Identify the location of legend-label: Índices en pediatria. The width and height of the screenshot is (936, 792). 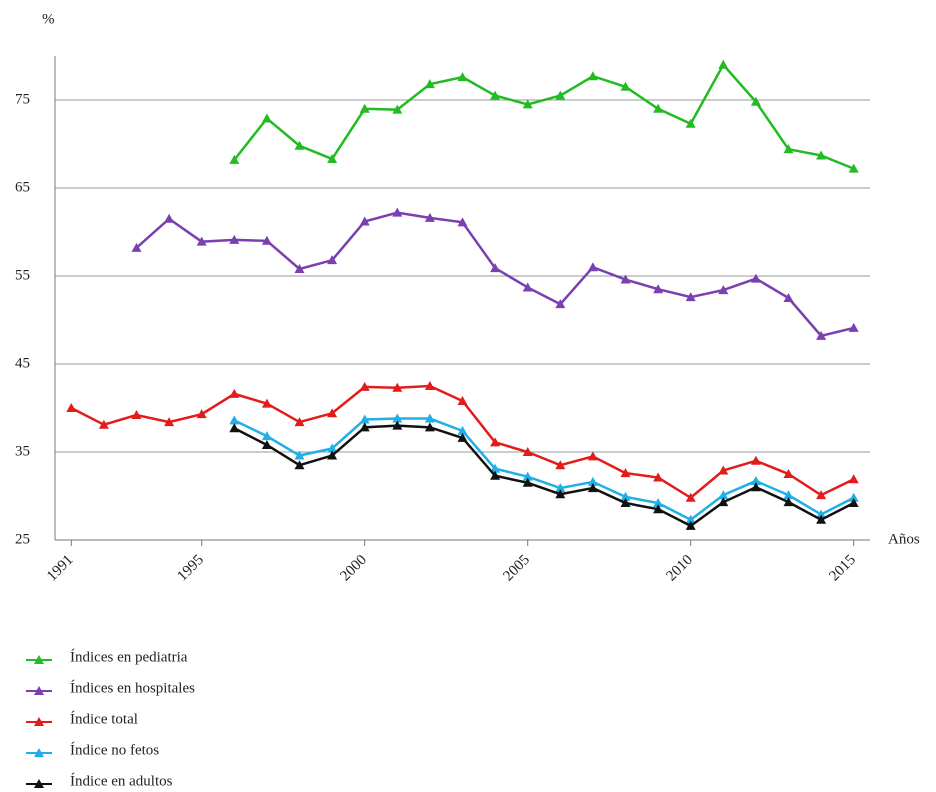
(129, 656).